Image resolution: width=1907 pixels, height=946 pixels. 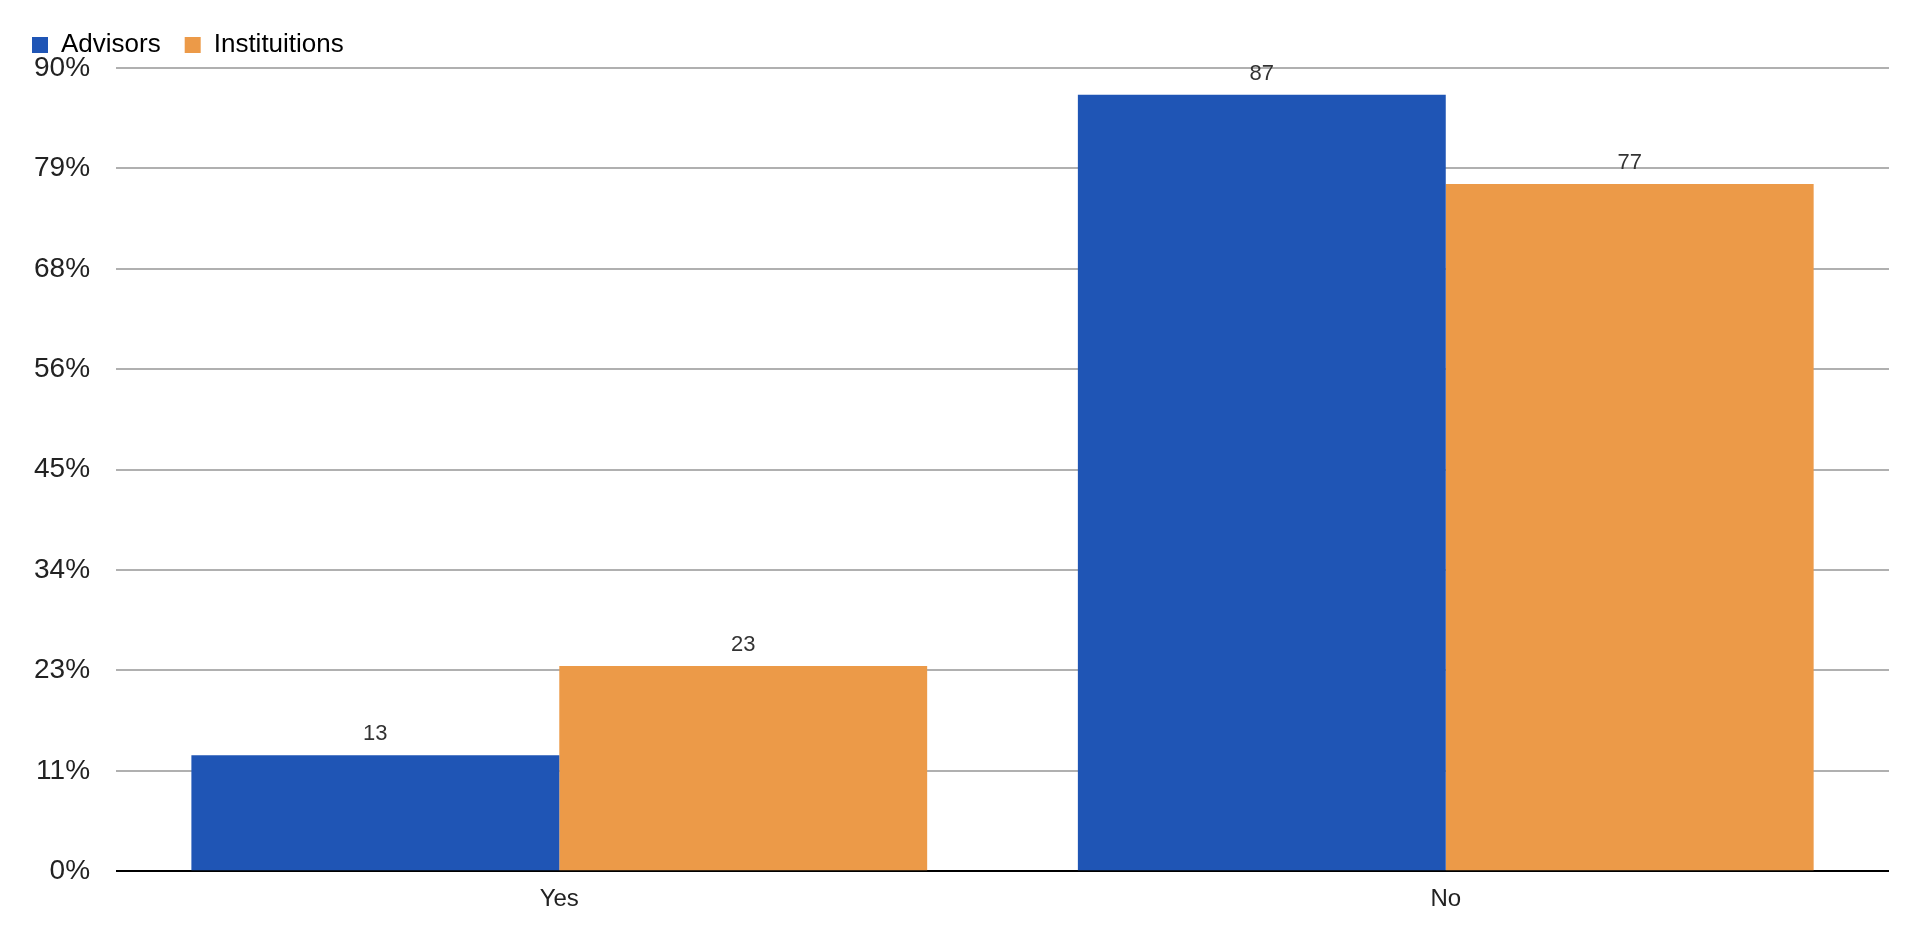 What do you see at coordinates (1446, 898) in the screenshot?
I see `x-tick-label: No` at bounding box center [1446, 898].